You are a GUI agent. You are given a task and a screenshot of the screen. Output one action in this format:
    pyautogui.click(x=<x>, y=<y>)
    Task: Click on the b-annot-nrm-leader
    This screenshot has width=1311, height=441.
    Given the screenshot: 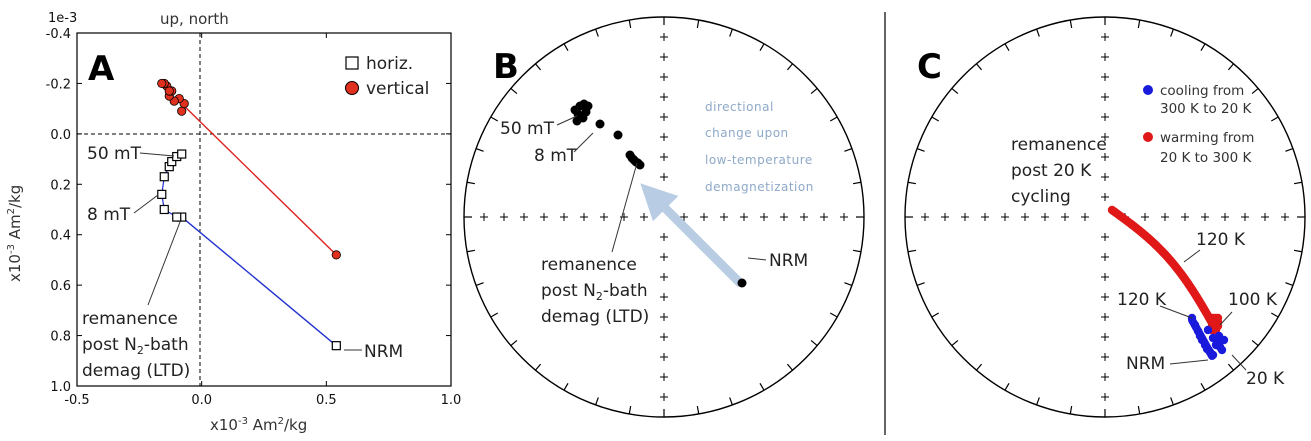 What is the action you would take?
    pyautogui.click(x=757, y=259)
    